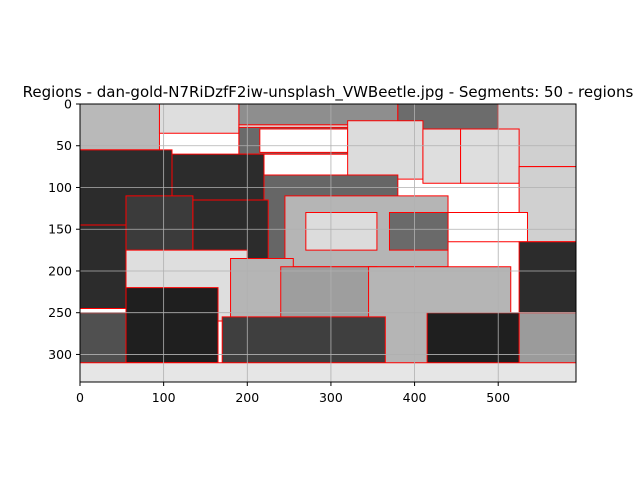  I want to click on x-tick-label: 0, so click(80, 397).